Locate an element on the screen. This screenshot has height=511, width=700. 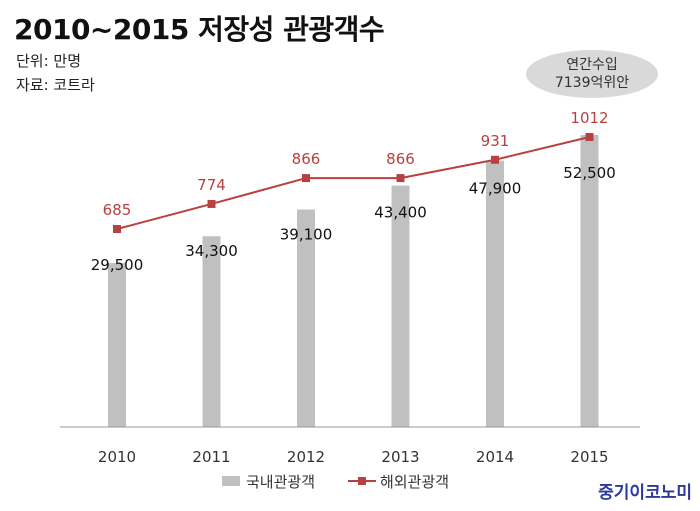
bar-value-label: 39,100 is located at coordinates (306, 235).